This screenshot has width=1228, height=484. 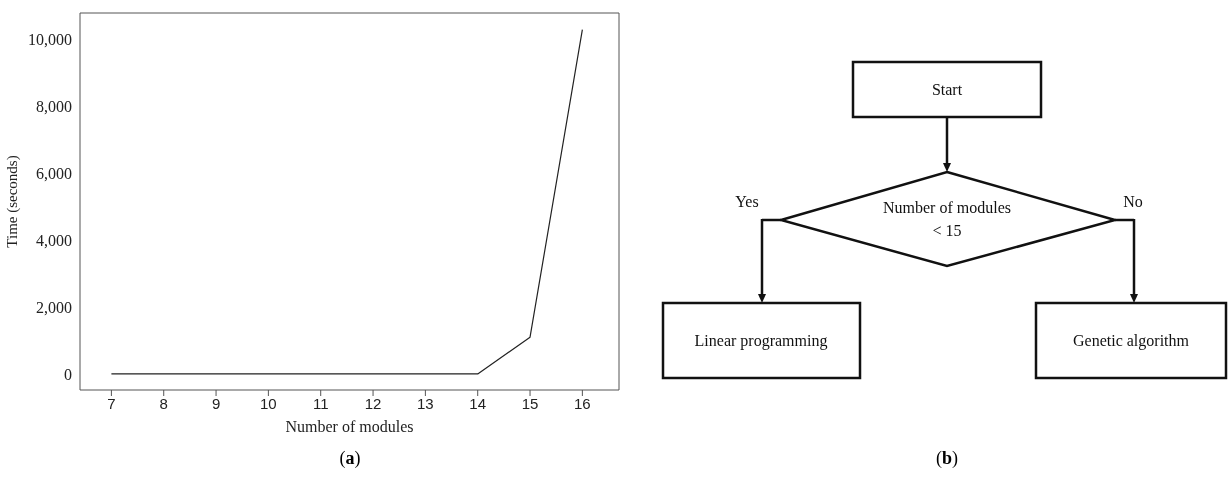 I want to click on y-axis-title: Time (seconds), so click(x=13, y=201).